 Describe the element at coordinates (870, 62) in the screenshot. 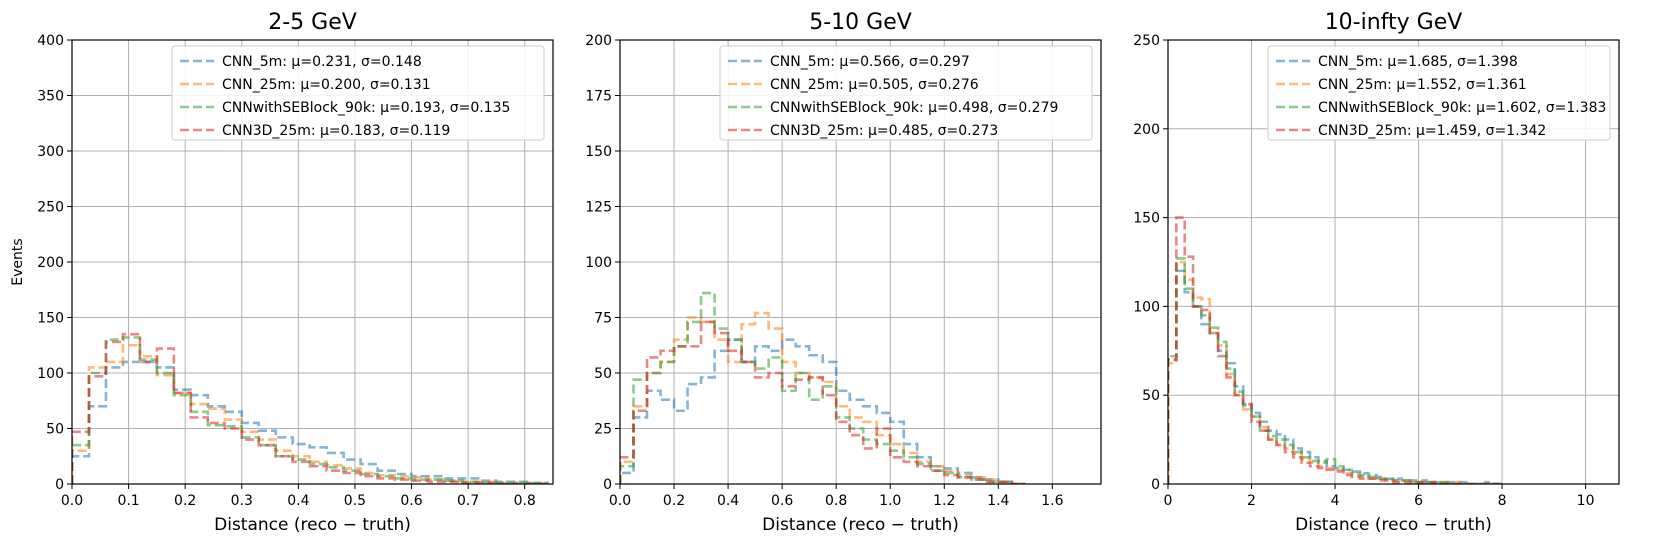

I see `legend-entry-CNN_5m: CNN_5m: μ=0.566, σ=0.297` at that location.